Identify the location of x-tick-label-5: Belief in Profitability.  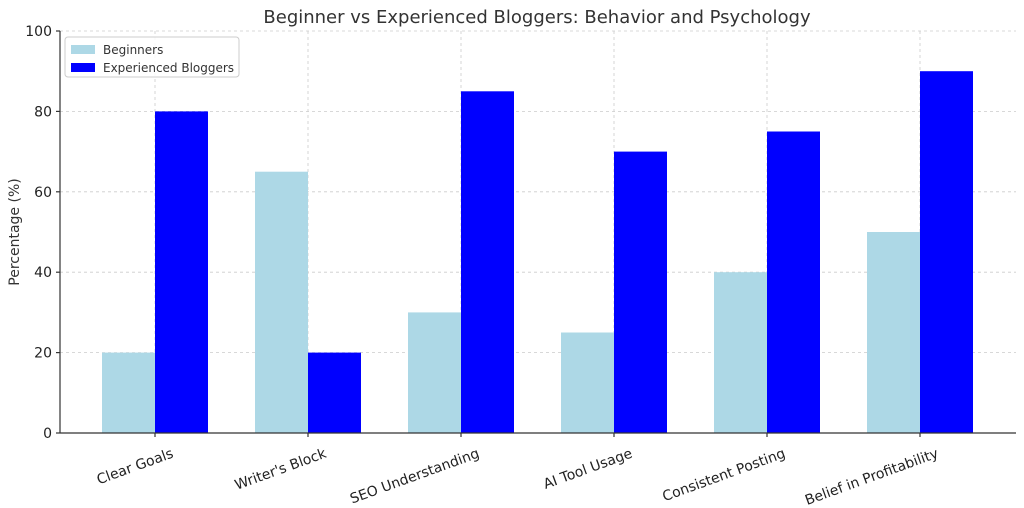
(872, 477).